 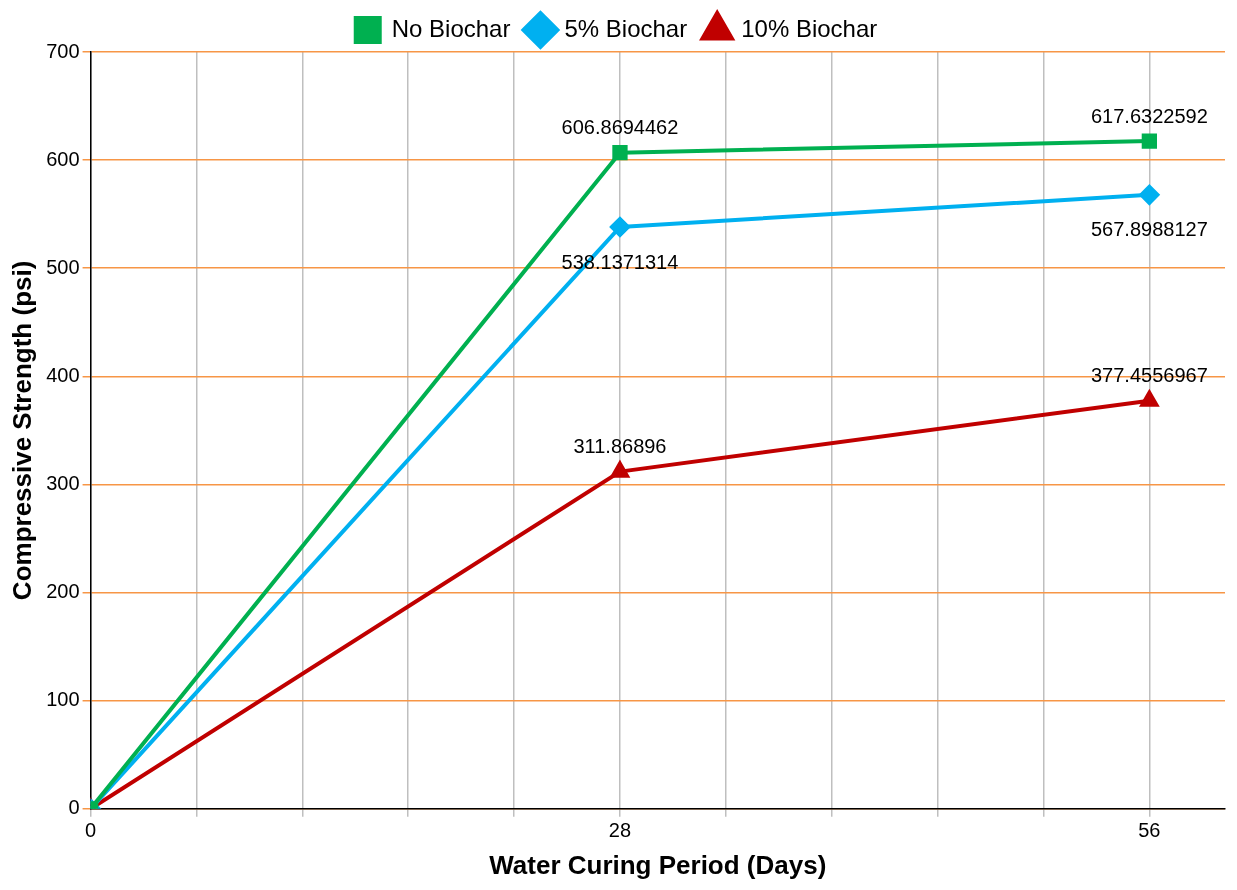 I want to click on y-tick-label: 100, so click(x=63, y=699).